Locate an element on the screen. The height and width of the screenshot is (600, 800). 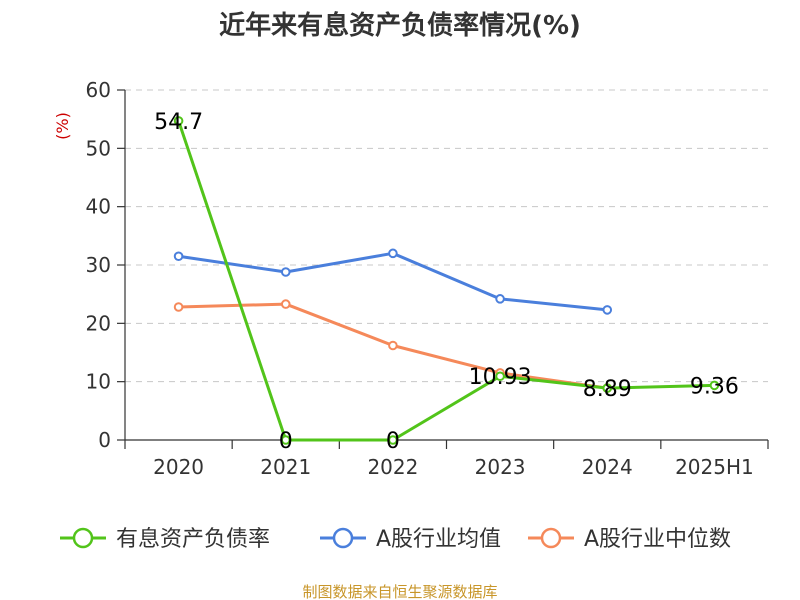
legend-item-1: A股行业均值 is located at coordinates (410, 539).